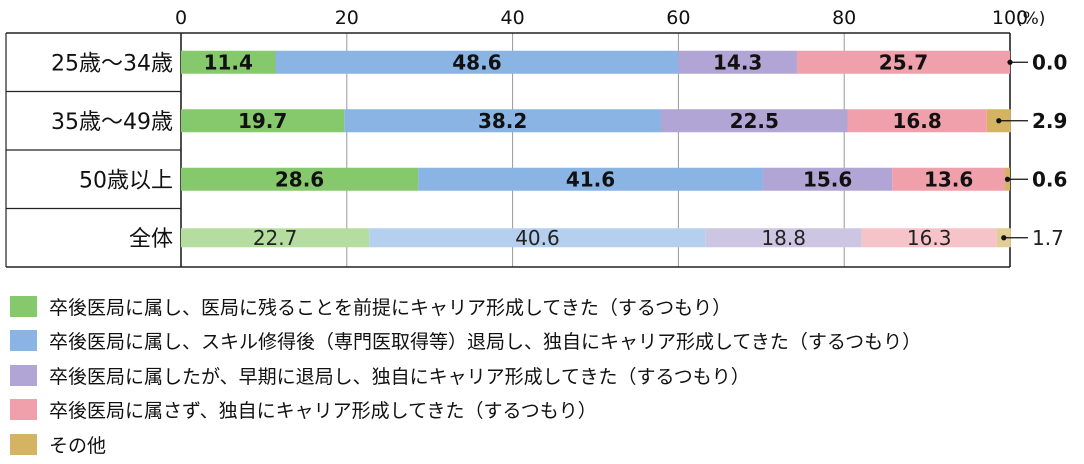  What do you see at coordinates (78, 445) in the screenshot?
I see `legend-label: その他` at bounding box center [78, 445].